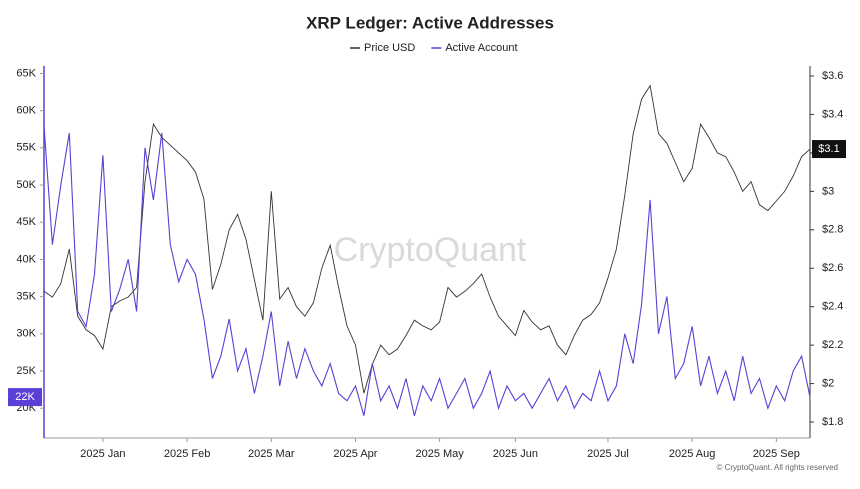  What do you see at coordinates (832, 345) in the screenshot?
I see `y2-tick-label: $2.2` at bounding box center [832, 345].